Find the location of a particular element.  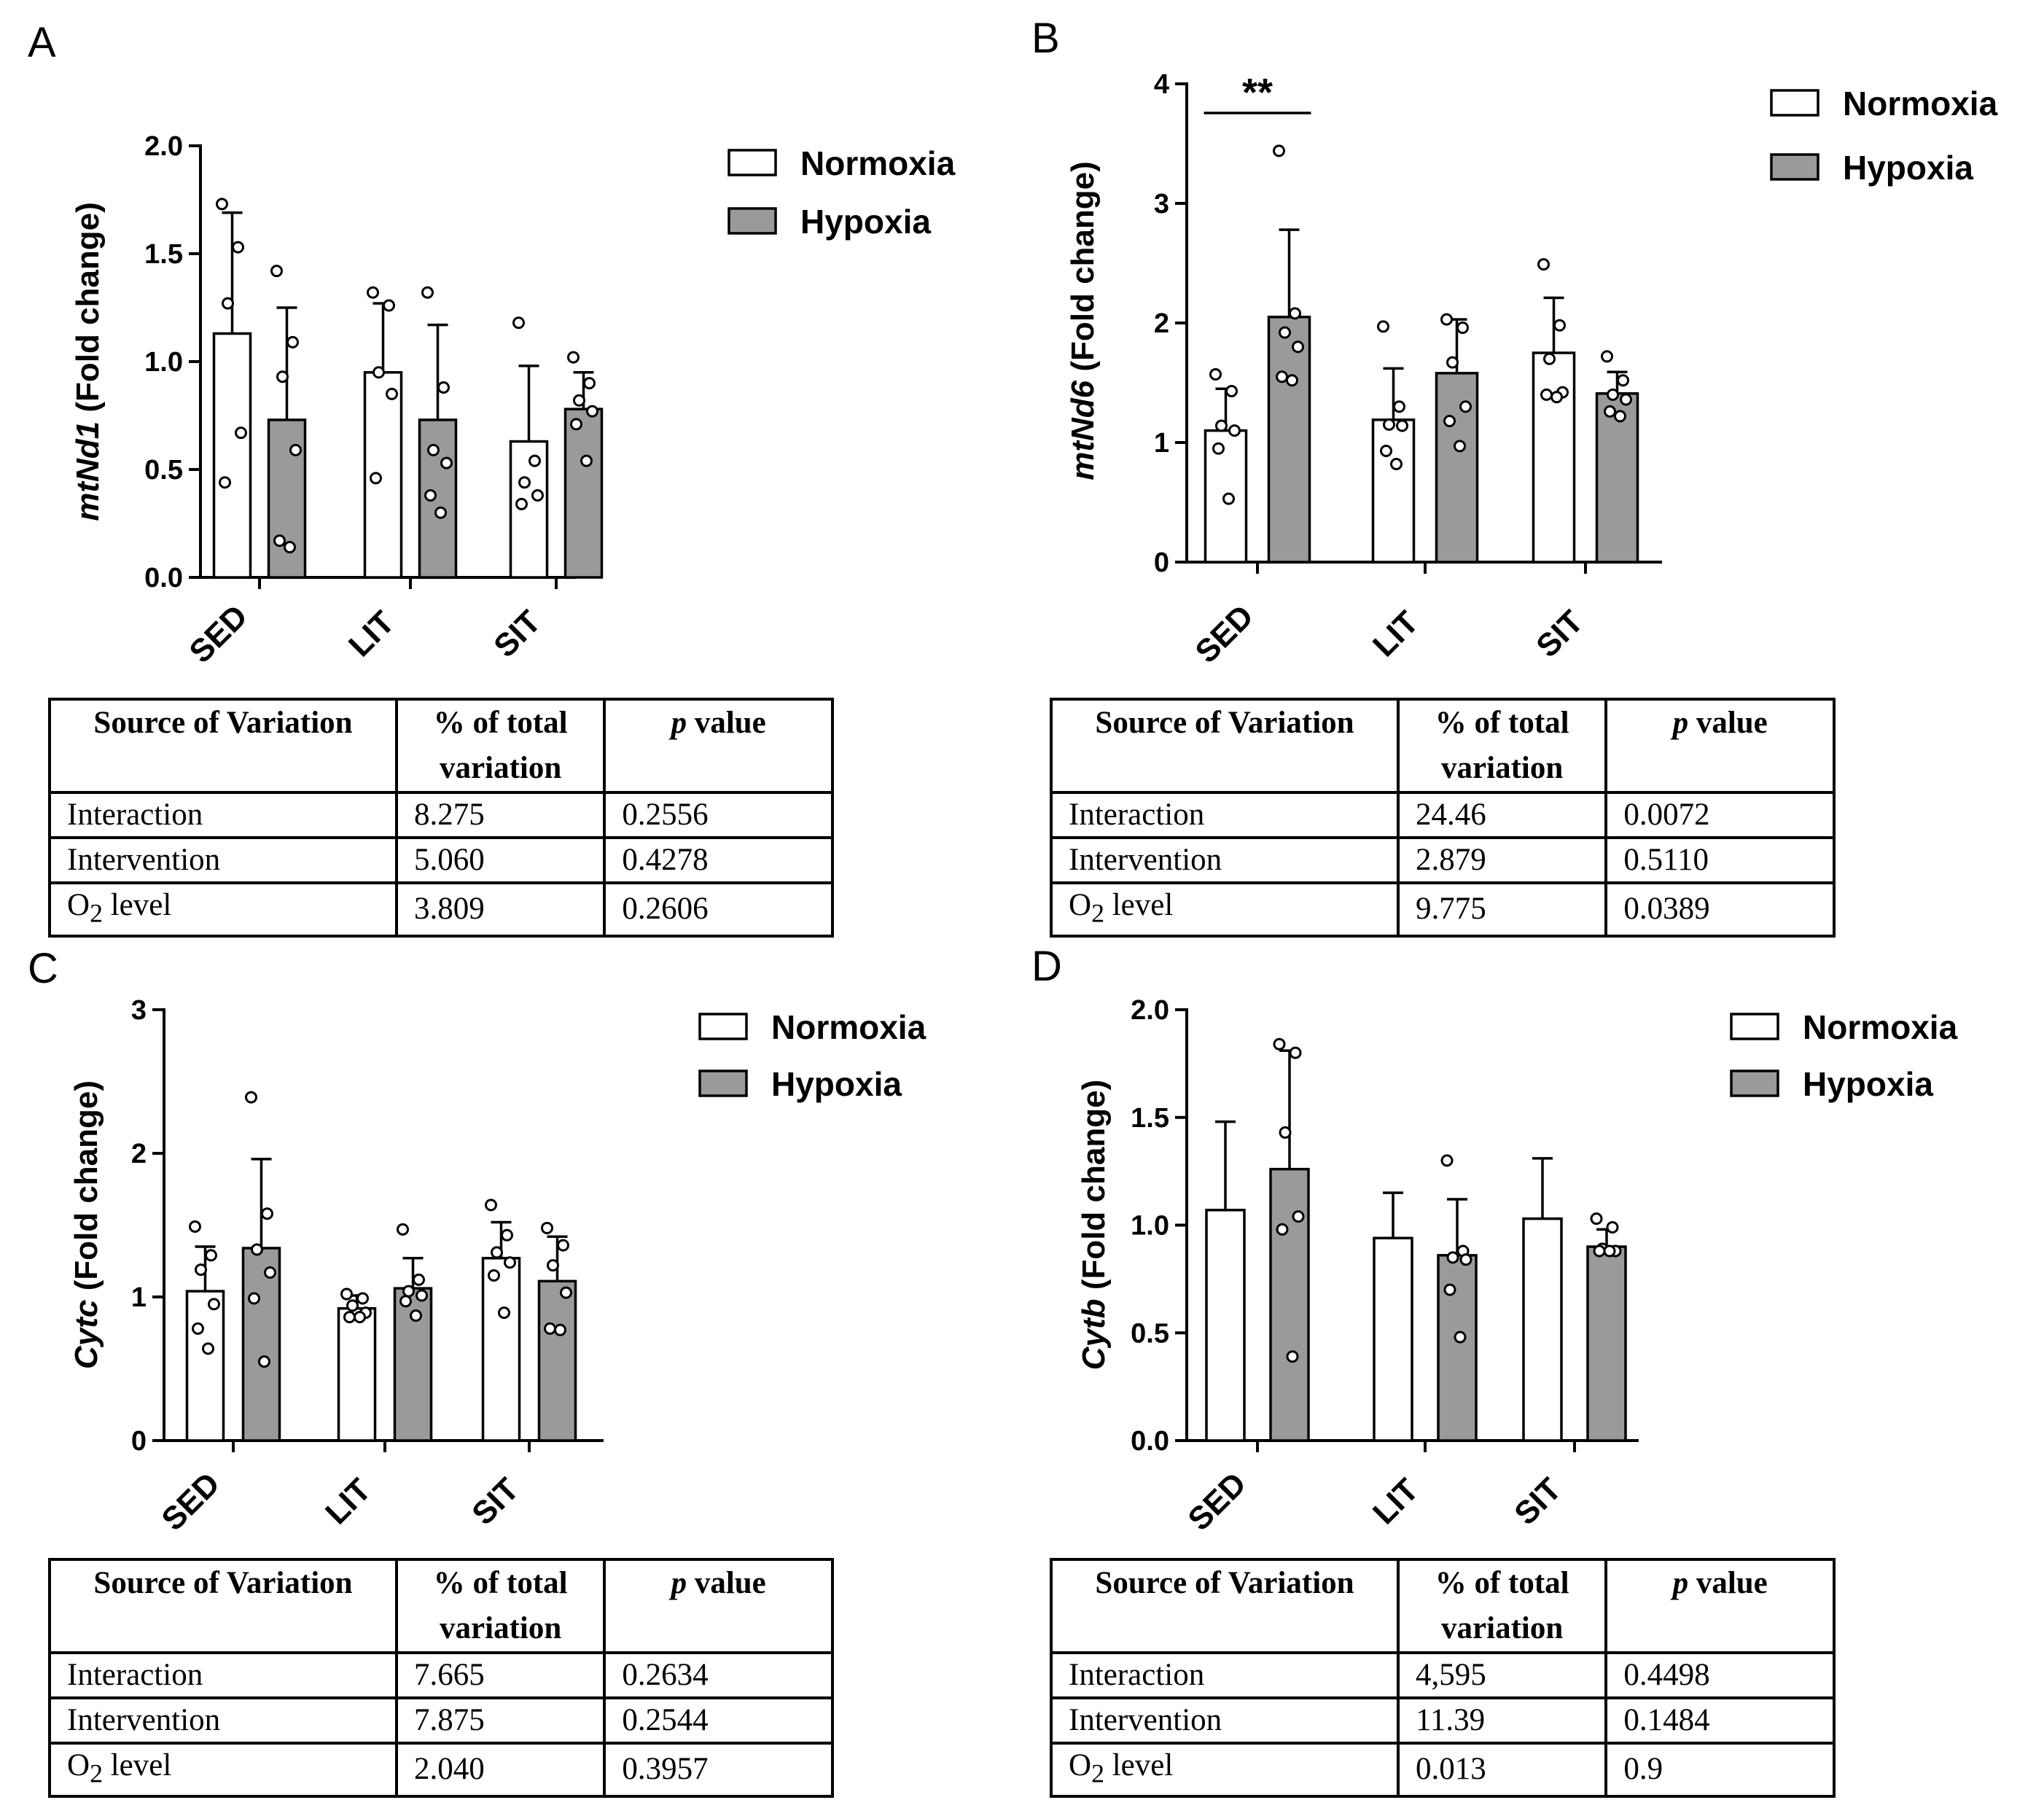

row-p: 0.4498 is located at coordinates (1720, 1675).